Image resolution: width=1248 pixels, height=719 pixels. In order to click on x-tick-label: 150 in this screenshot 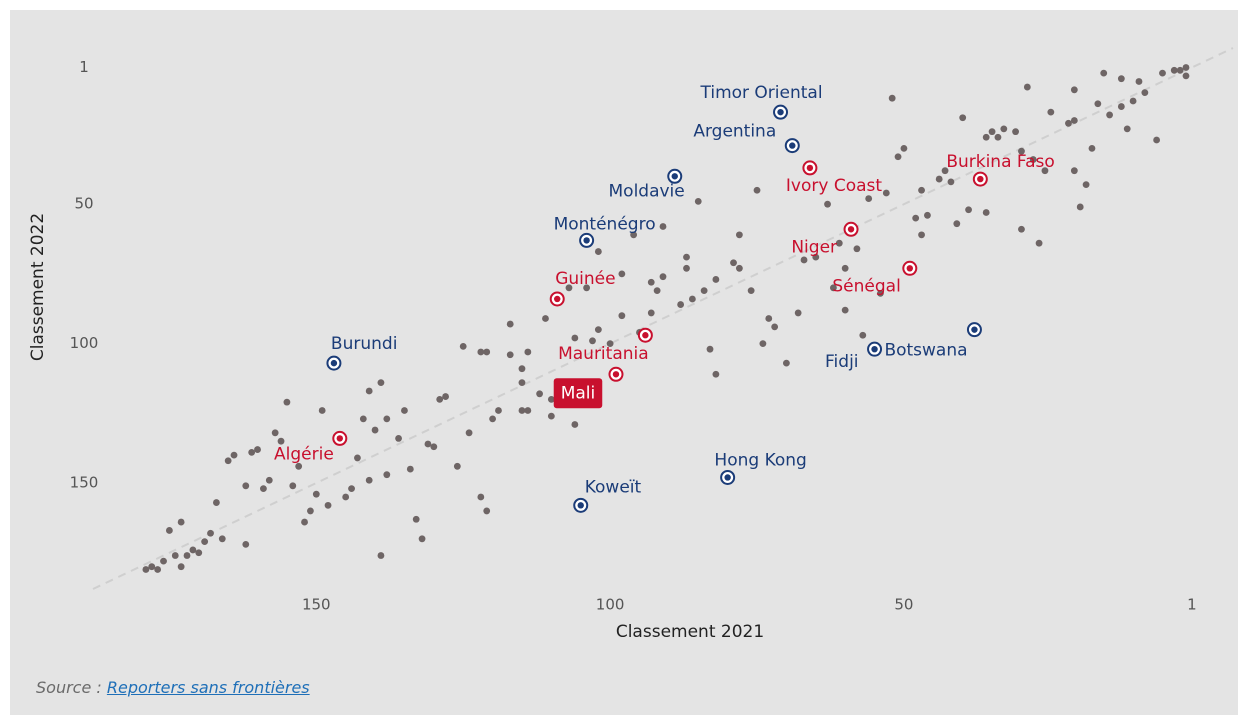, I will do `click(316, 605)`.